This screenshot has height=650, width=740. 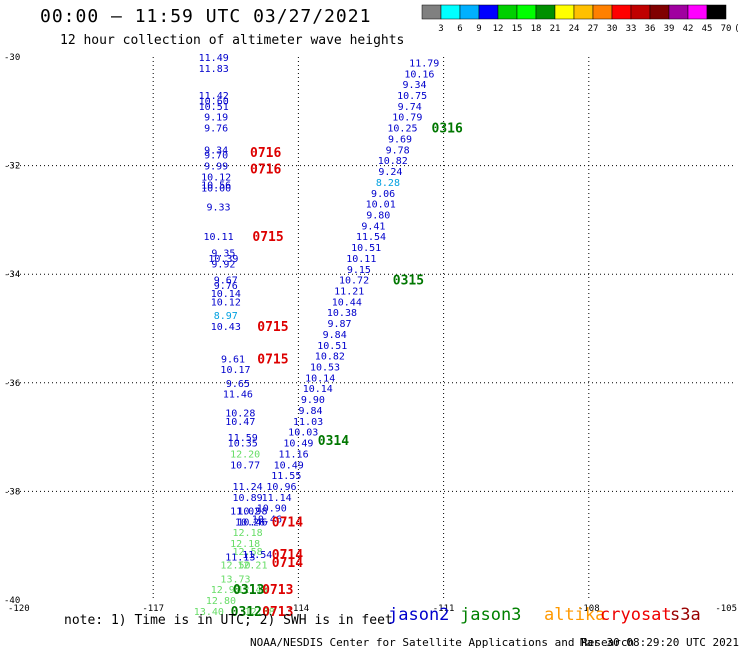 What do you see at coordinates (252, 590) in the screenshot?
I see `wave-height-value: 12.43` at bounding box center [252, 590].